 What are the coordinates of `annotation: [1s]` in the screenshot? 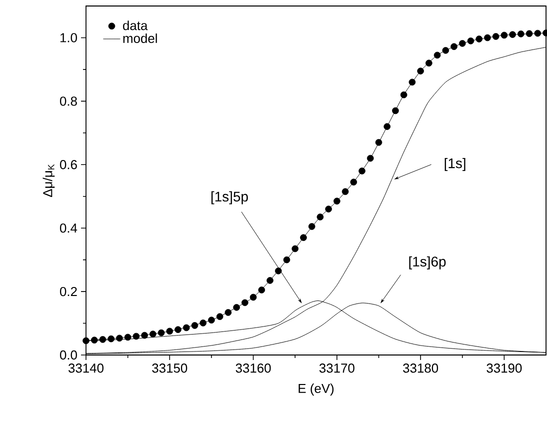 It's located at (455, 164).